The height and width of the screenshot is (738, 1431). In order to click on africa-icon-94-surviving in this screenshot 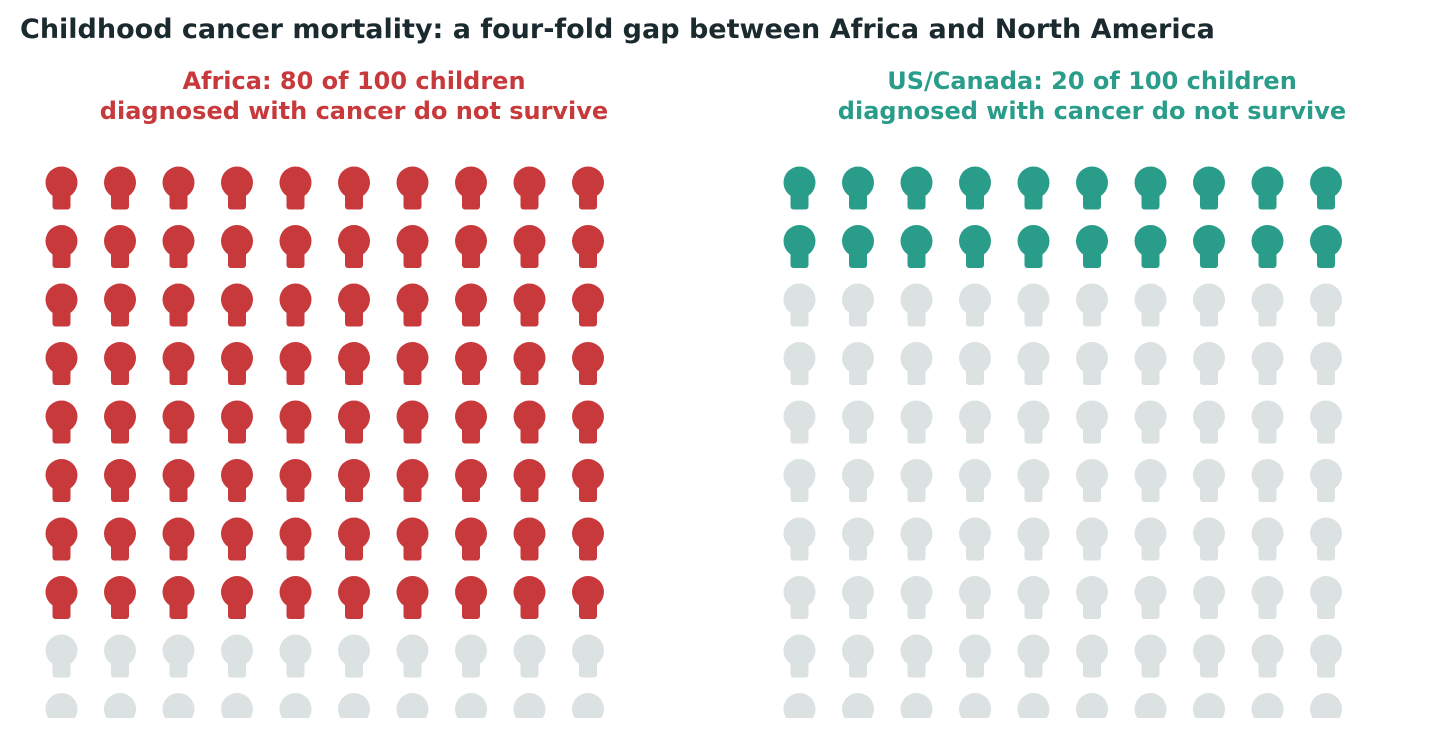, I will do `click(237, 705)`.